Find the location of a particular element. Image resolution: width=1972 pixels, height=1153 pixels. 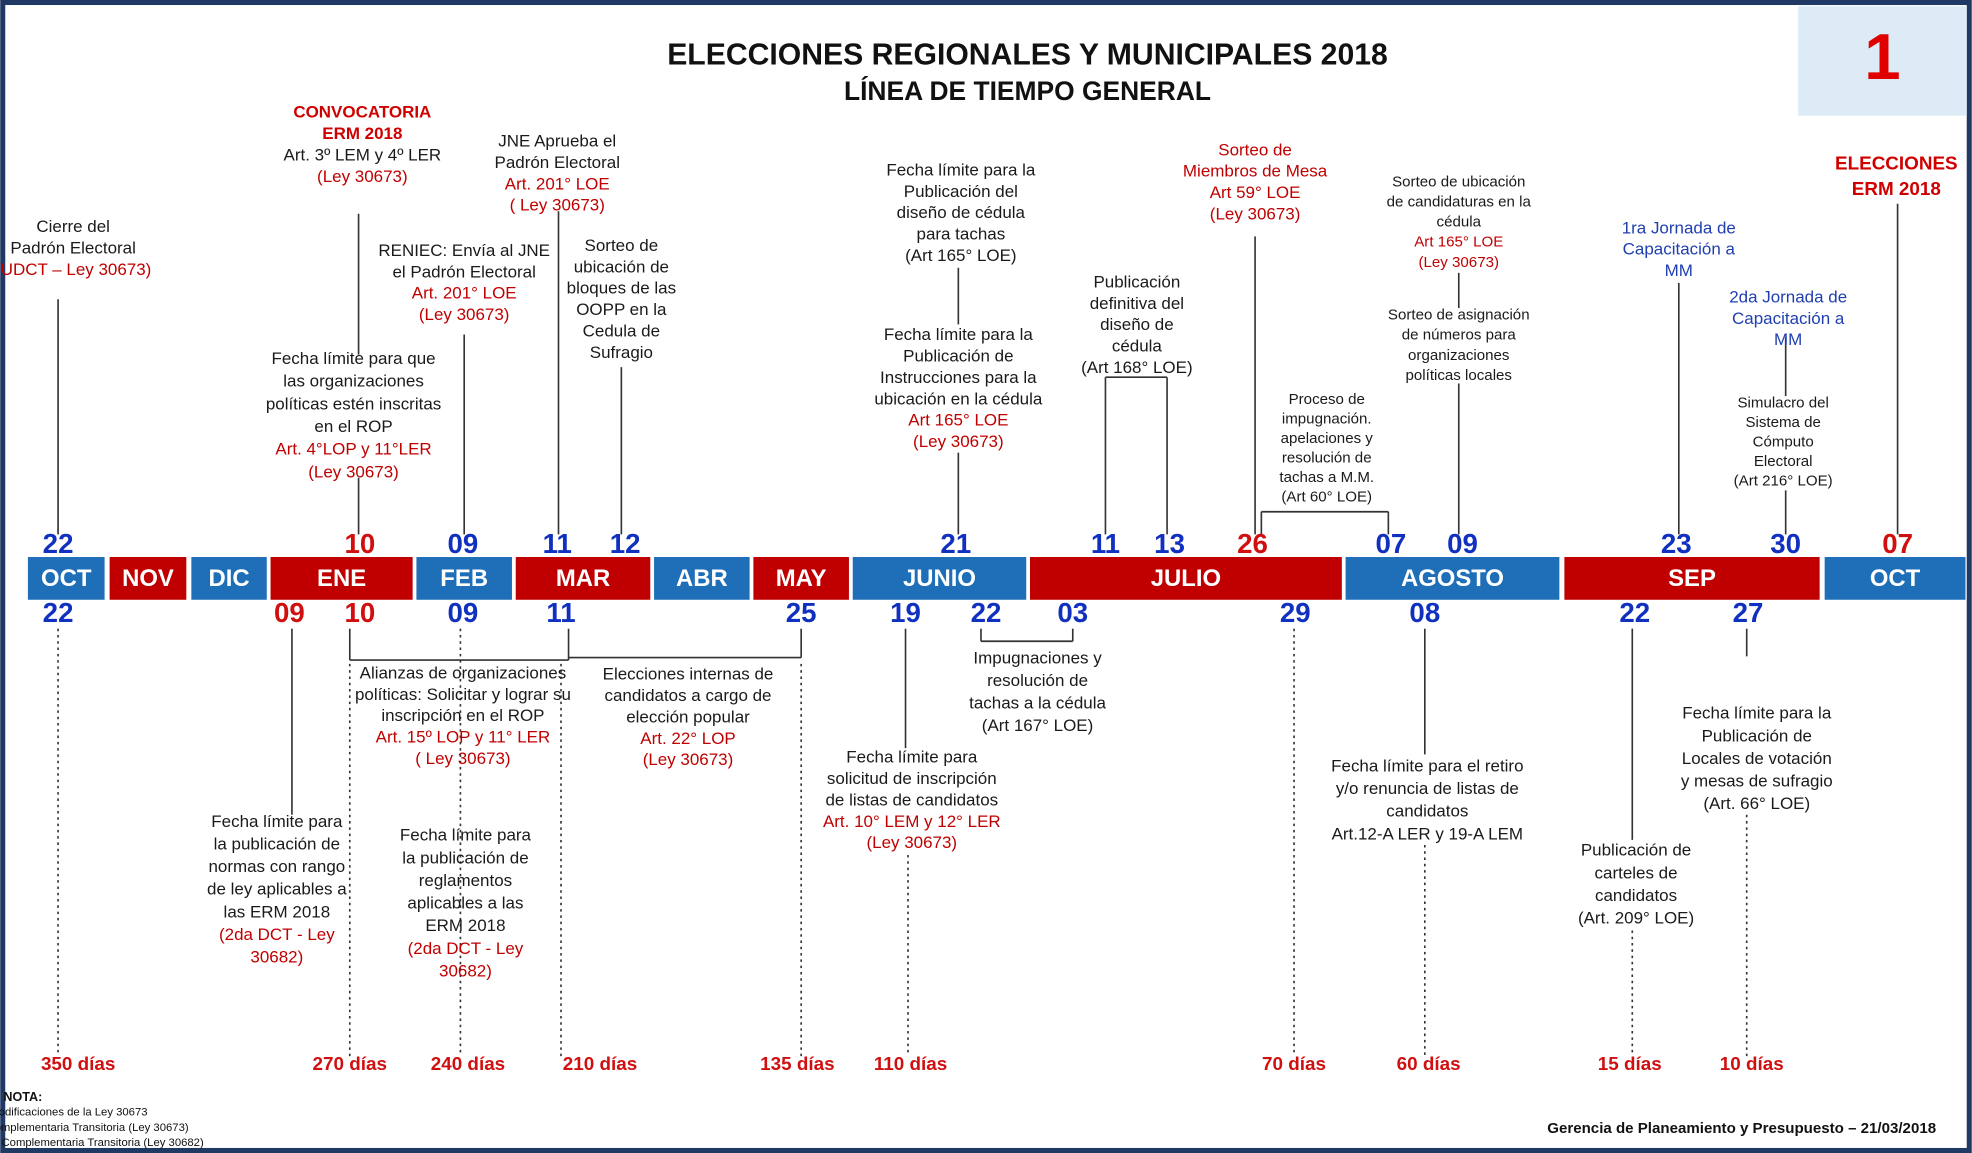

countdown: 110 días is located at coordinates (910, 1063).